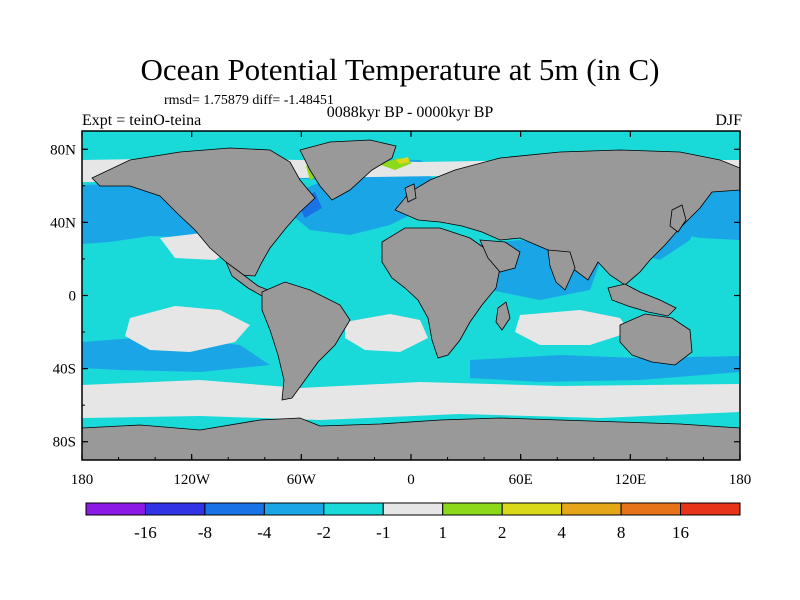 This screenshot has width=800, height=600. I want to click on experiment-label: Expt = teinO-teina, so click(142, 120).